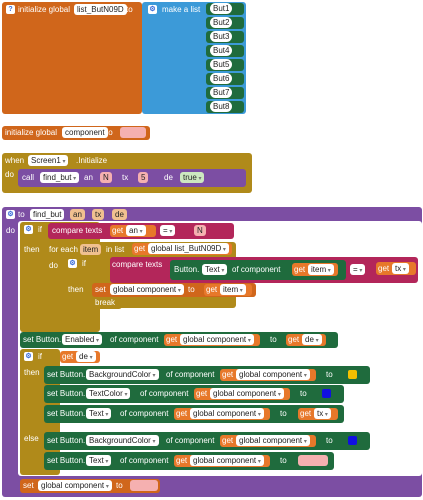 This screenshot has width=423, height=500. Describe the element at coordinates (221, 36) in the screenshot. I see `item-text: But3` at that location.